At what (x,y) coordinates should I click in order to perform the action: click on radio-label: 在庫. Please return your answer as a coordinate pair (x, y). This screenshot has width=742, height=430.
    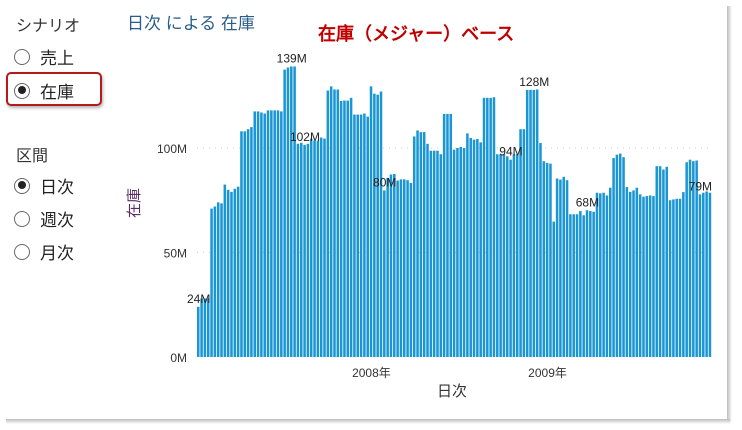
    Looking at the image, I should click on (57, 92).